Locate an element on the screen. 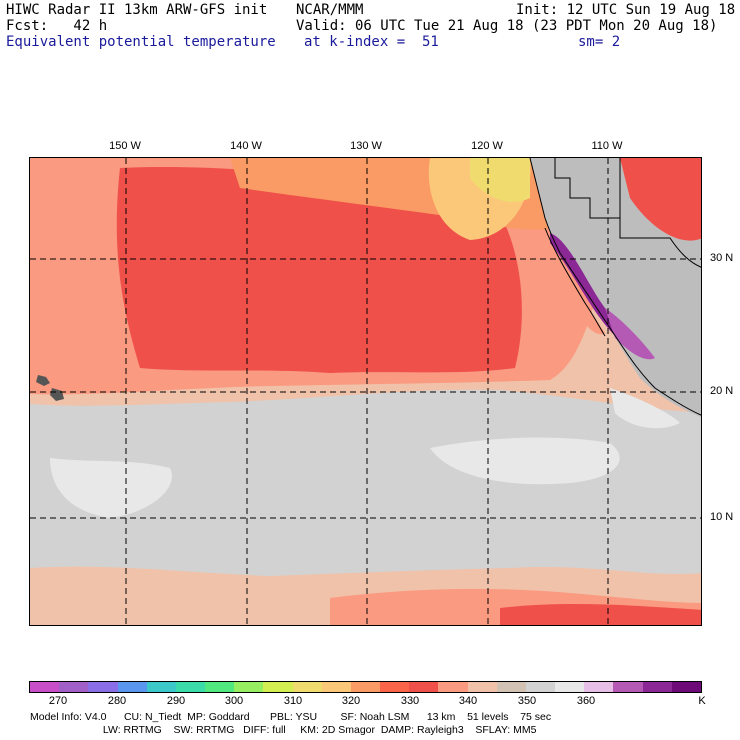 This screenshot has width=740, height=740. field-purple-sierra is located at coordinates (595, 291).